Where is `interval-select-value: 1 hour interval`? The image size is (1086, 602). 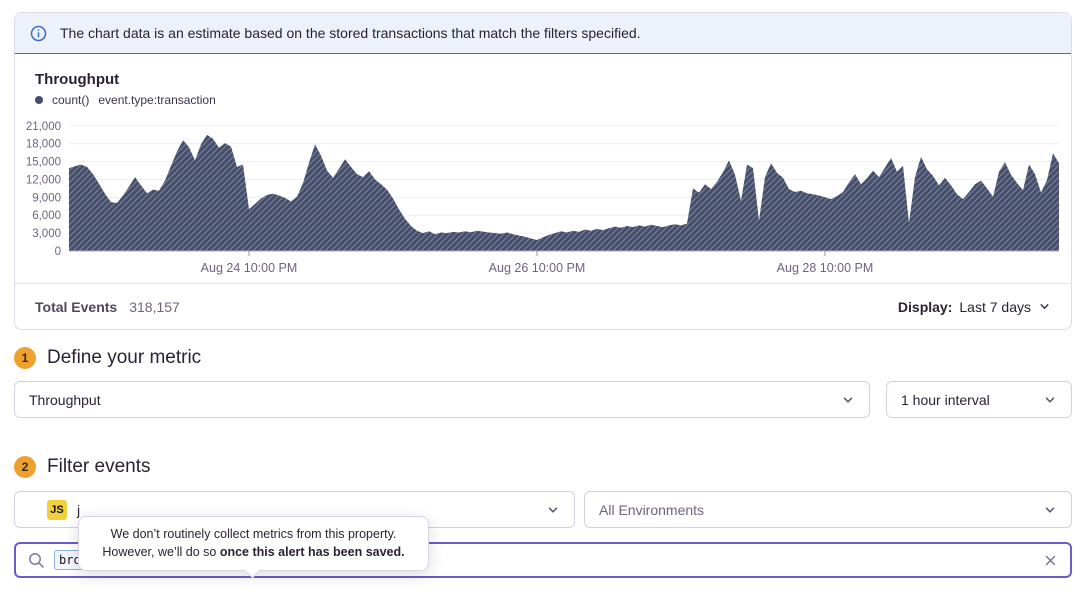
interval-select-value: 1 hour interval is located at coordinates (945, 399).